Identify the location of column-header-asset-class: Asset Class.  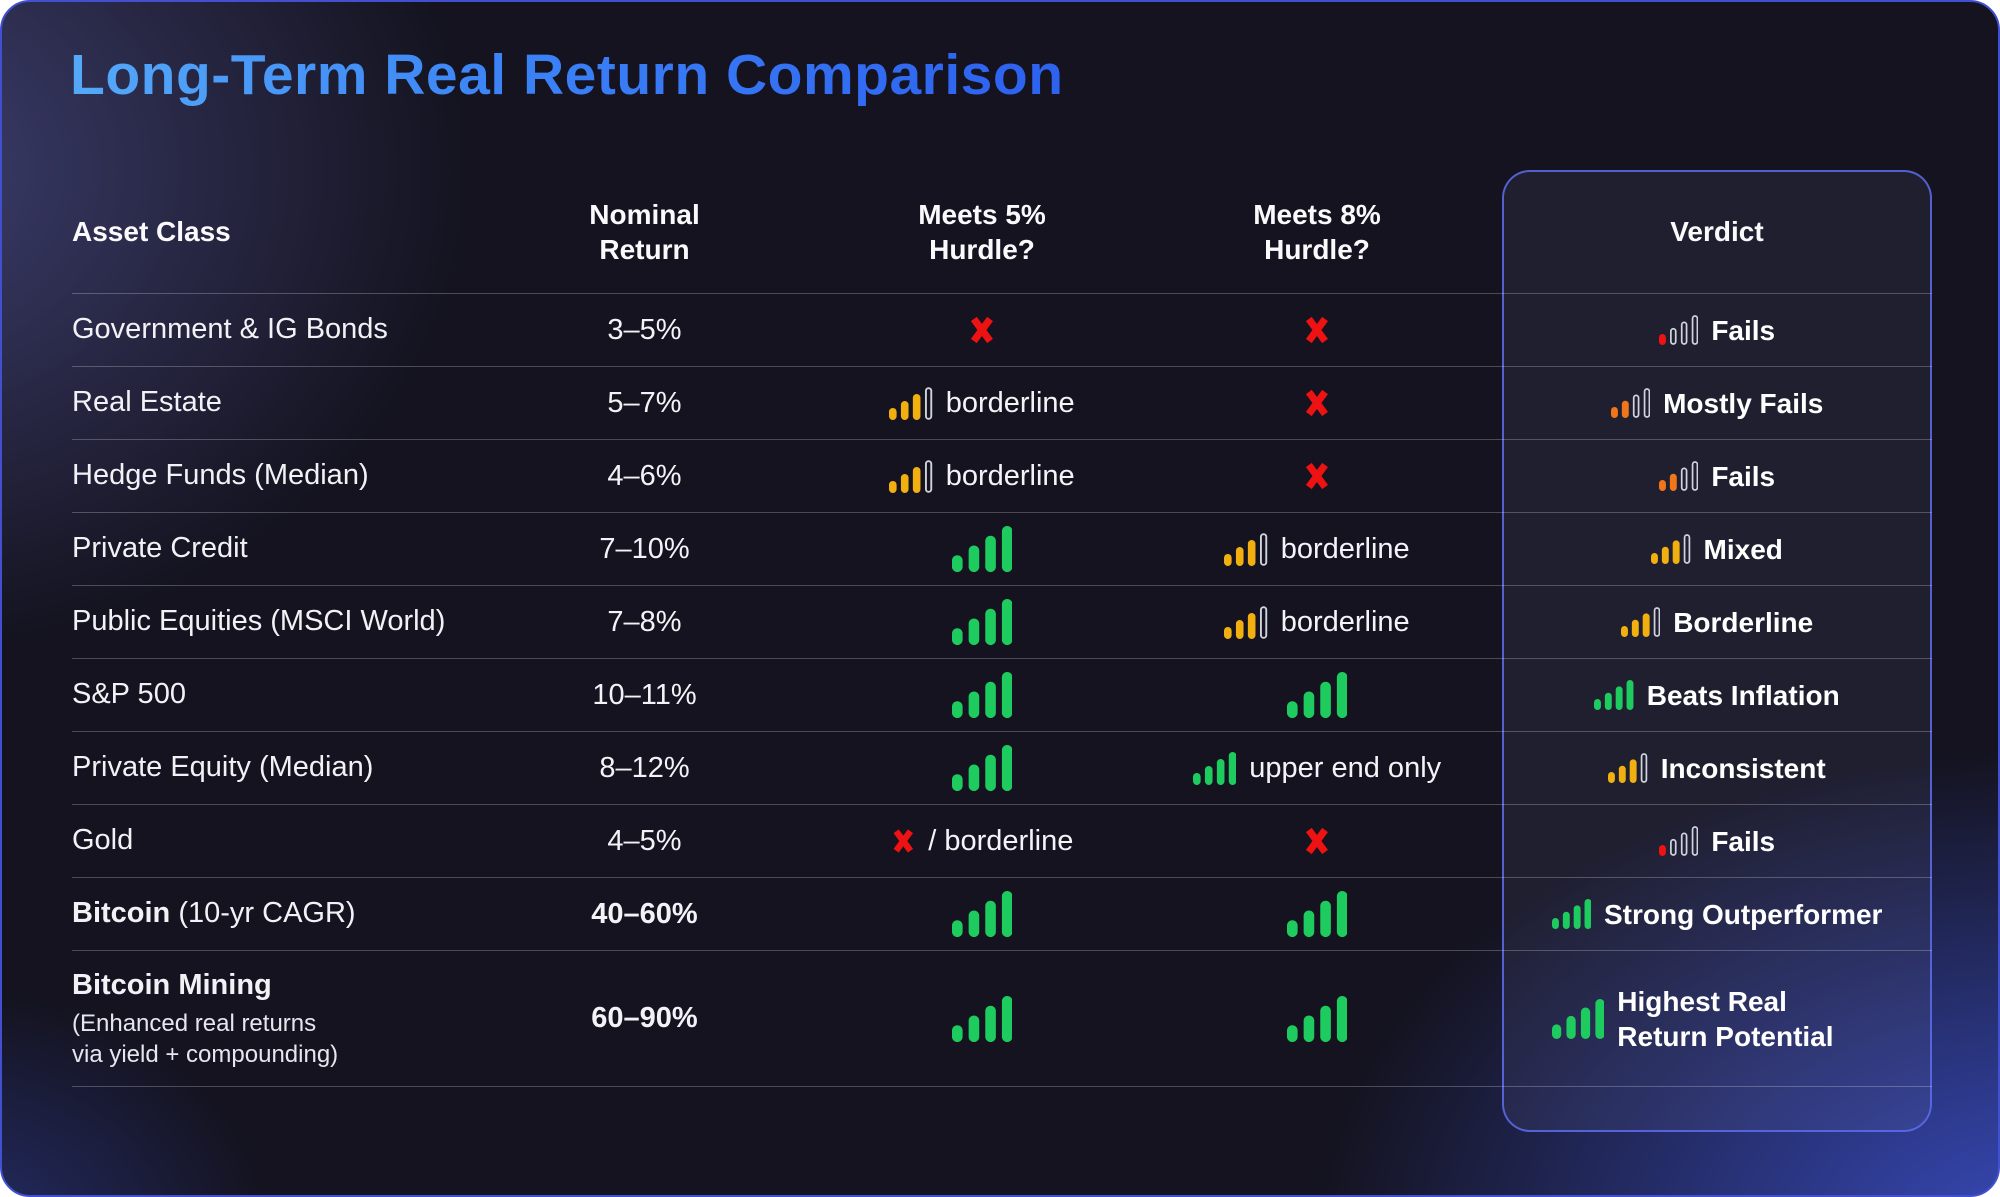
(151, 231).